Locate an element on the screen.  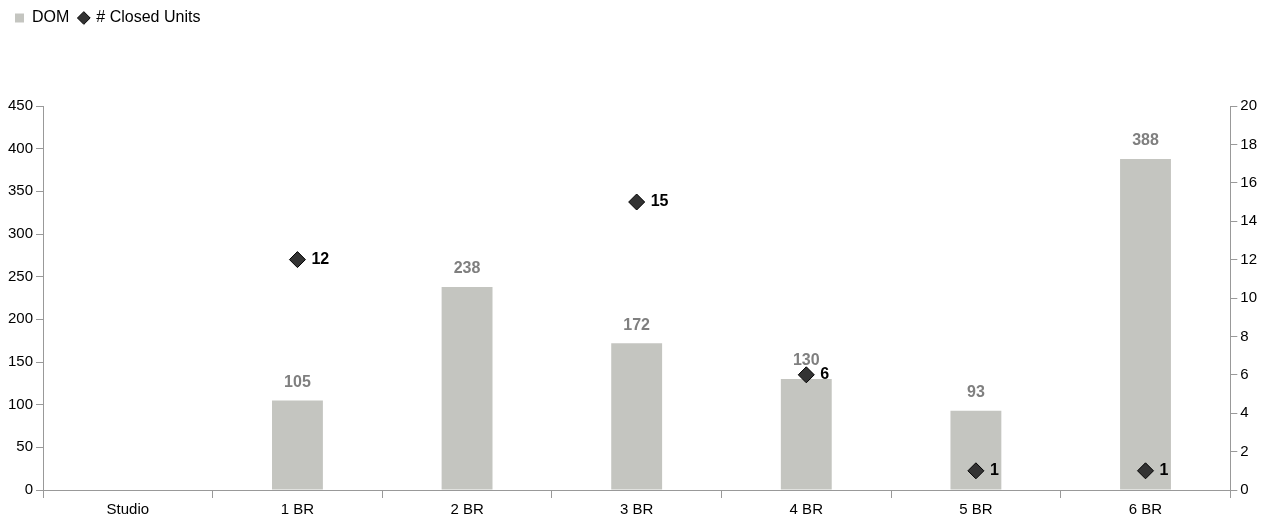
y-tick-label: 350 is located at coordinates (21, 190).